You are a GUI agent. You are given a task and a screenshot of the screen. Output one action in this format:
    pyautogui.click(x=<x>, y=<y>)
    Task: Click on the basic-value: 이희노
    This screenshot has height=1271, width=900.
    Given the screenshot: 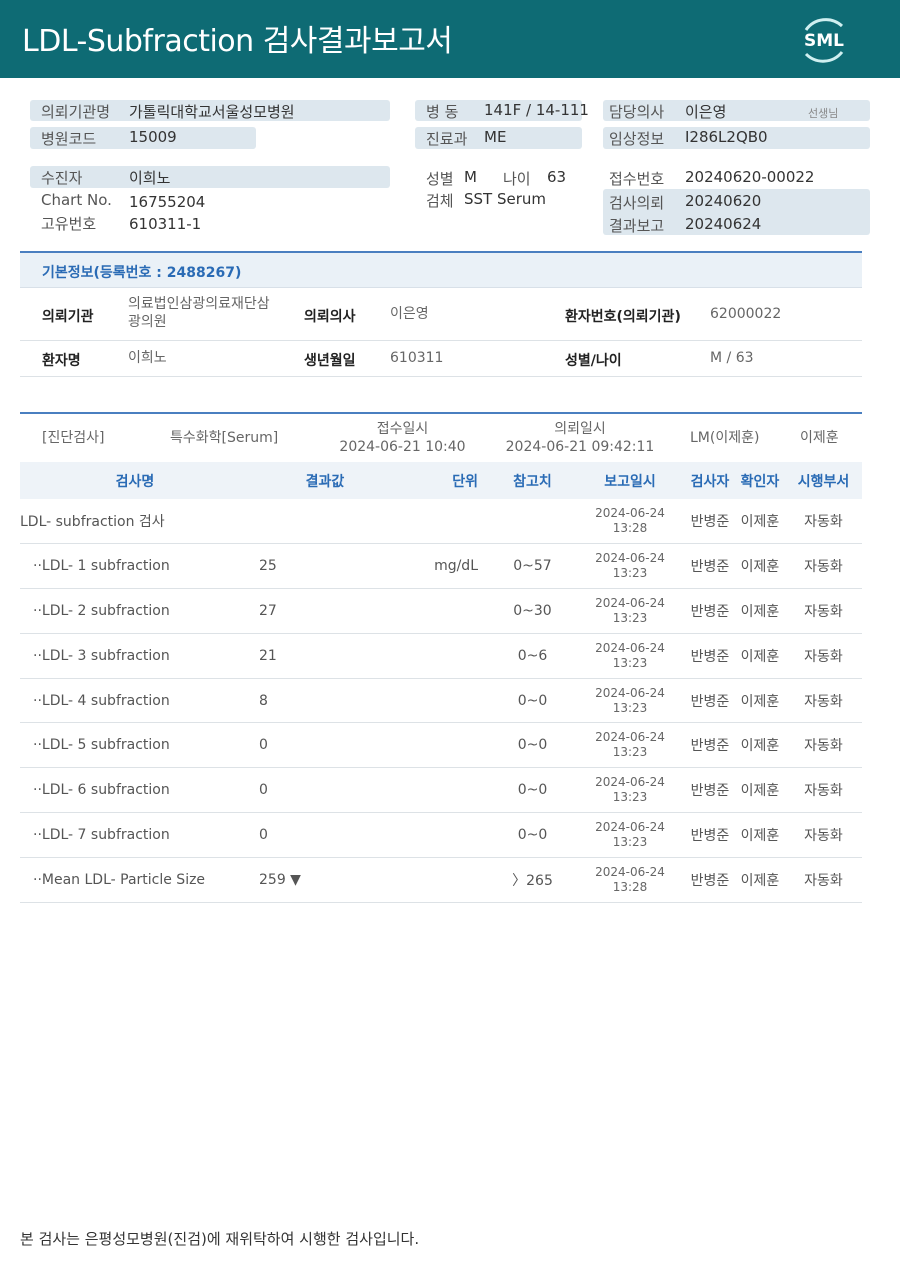 What is the action you would take?
    pyautogui.click(x=147, y=358)
    